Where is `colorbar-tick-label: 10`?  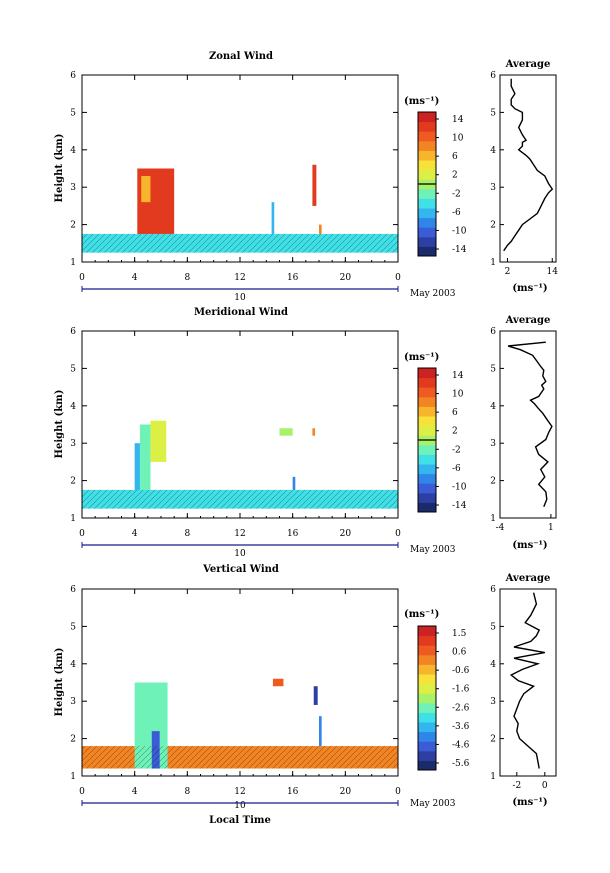 colorbar-tick-label: 10 is located at coordinates (458, 139).